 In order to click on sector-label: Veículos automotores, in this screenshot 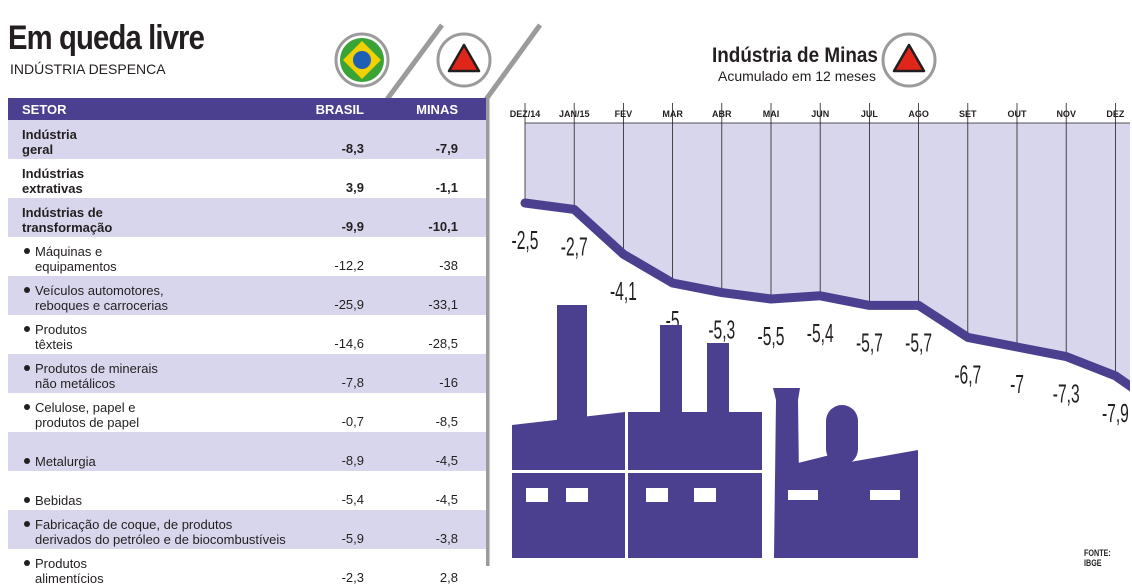, I will do `click(99, 290)`.